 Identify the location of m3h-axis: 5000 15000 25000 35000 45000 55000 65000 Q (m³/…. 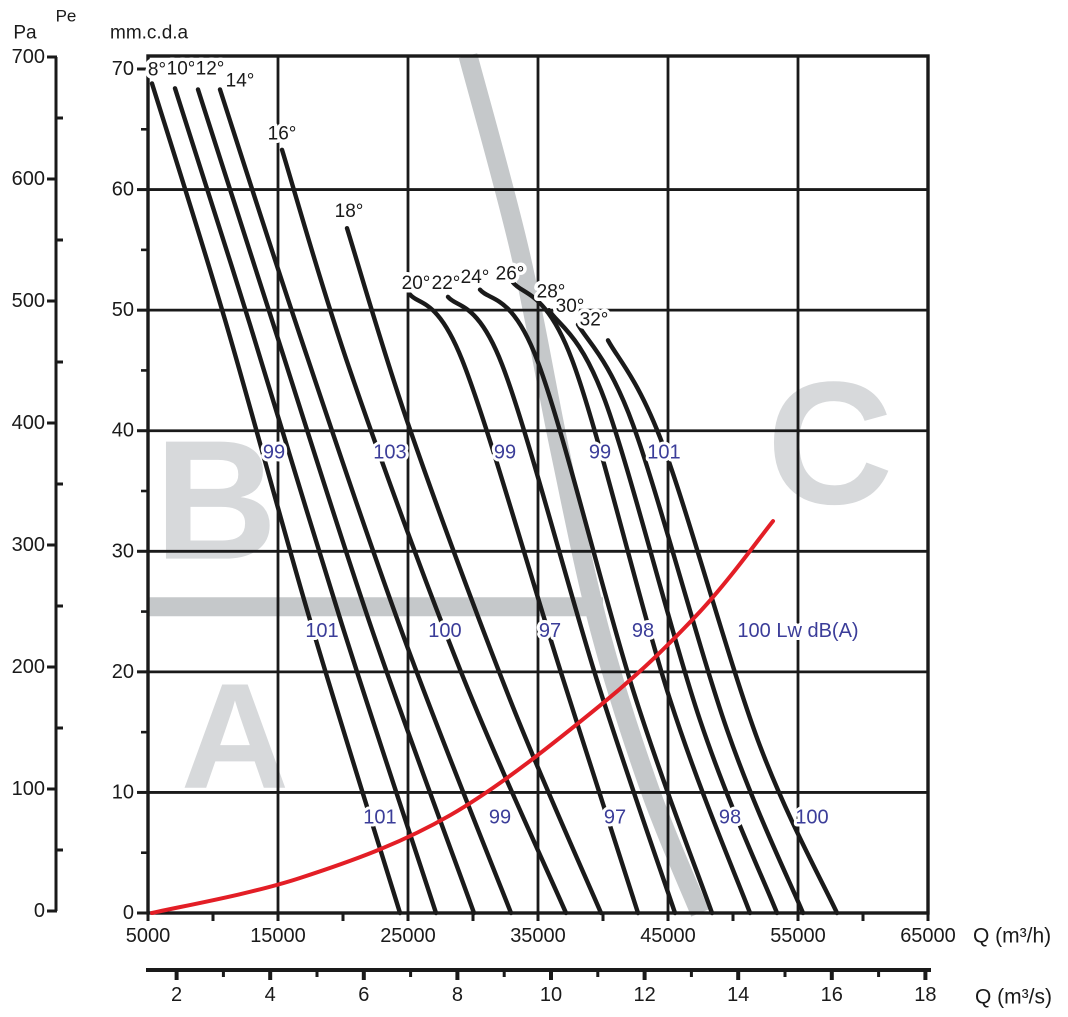
(588, 930).